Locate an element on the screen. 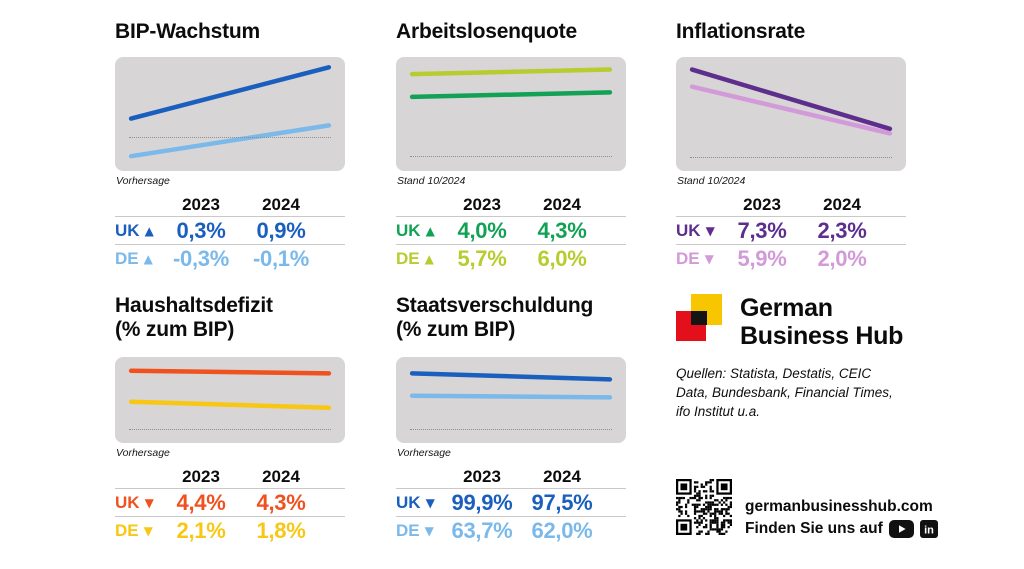  value-2024: -0,1% is located at coordinates (281, 258).